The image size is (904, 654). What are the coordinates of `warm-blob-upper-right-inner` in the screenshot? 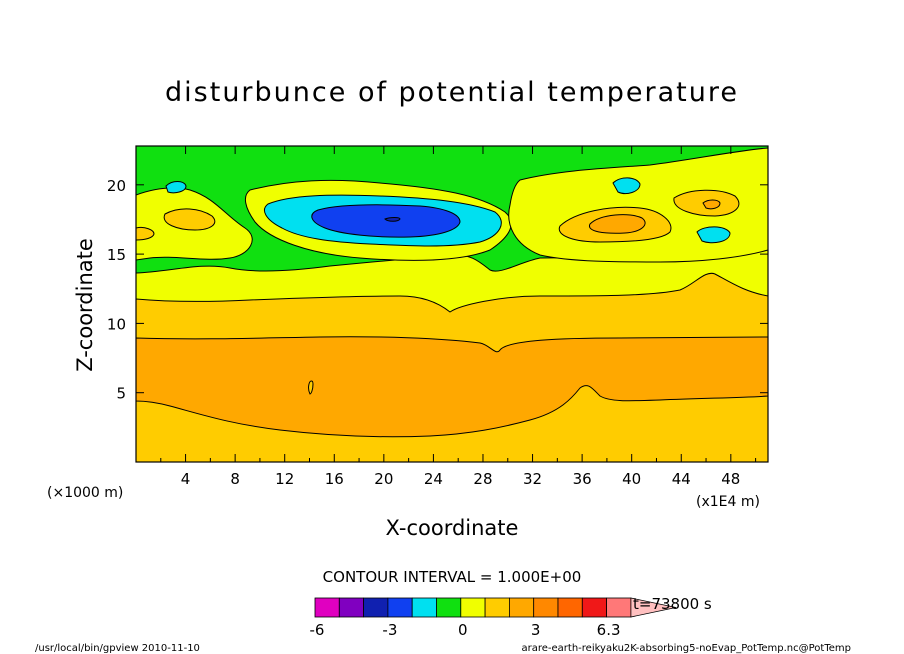 It's located at (711, 204).